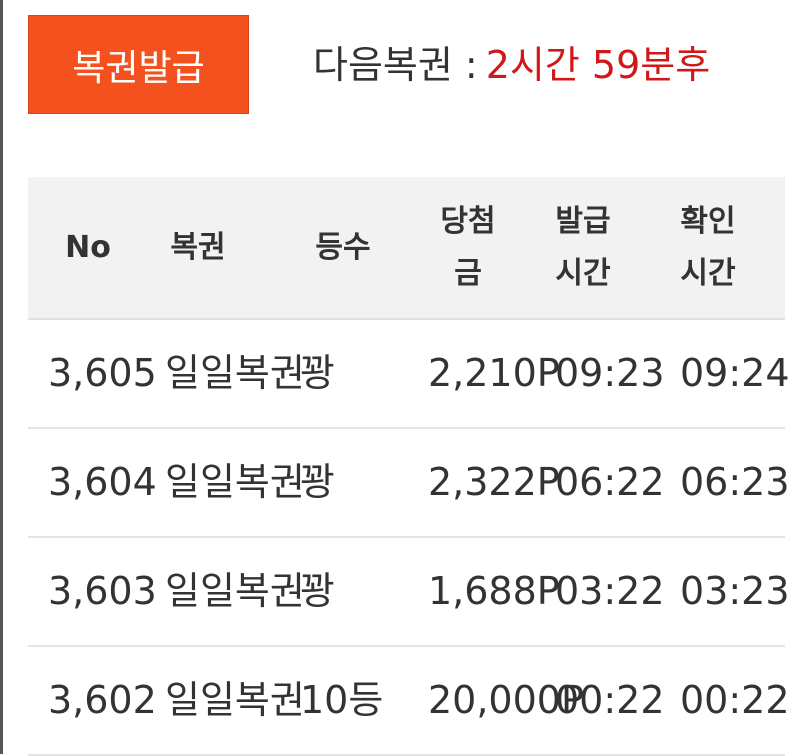  What do you see at coordinates (102, 373) in the screenshot?
I see `table-cell: 3,605` at bounding box center [102, 373].